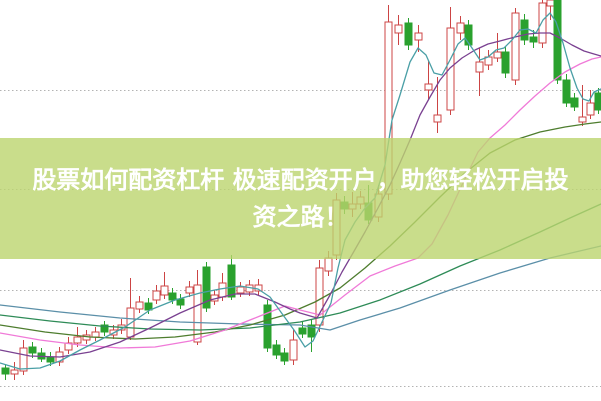 The height and width of the screenshot is (401, 601). I want to click on banner-line2: 资之路！, so click(300, 216).